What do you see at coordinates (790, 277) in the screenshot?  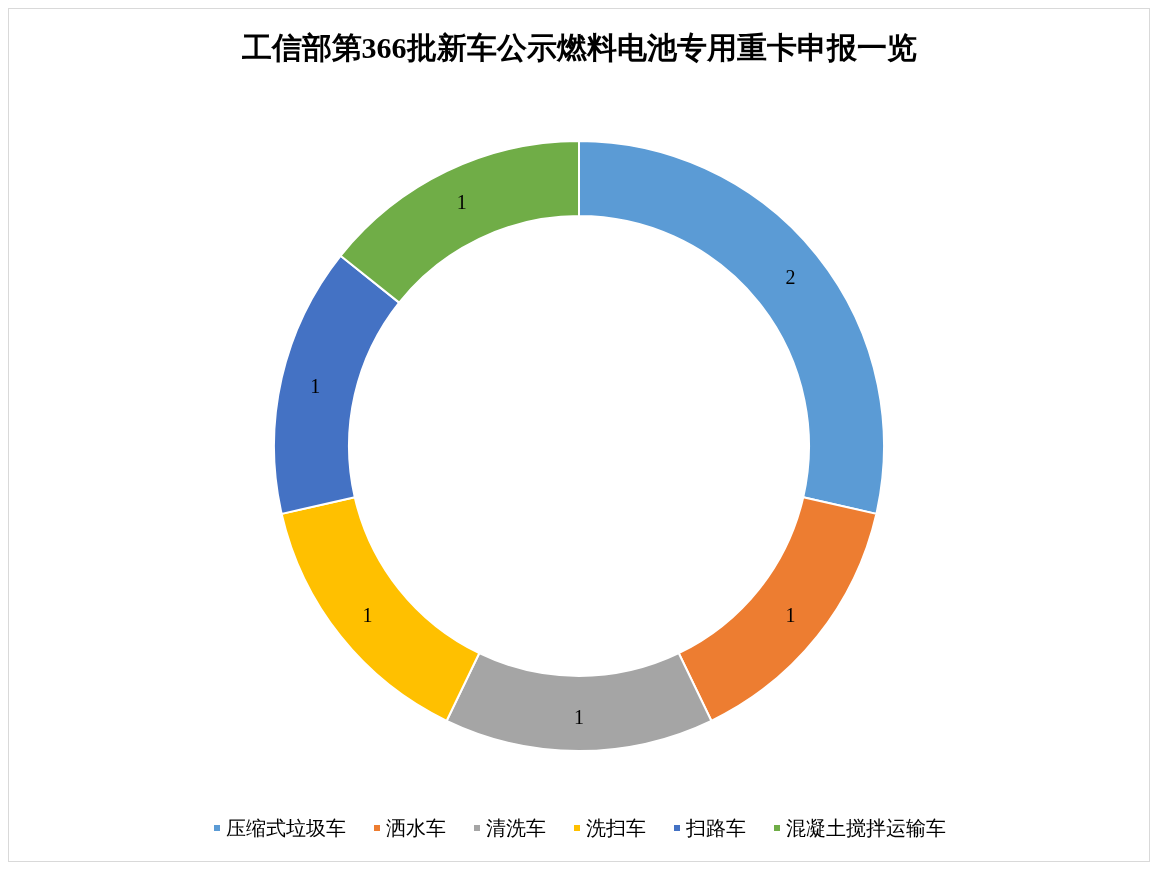 I see `data-label: 2` at bounding box center [790, 277].